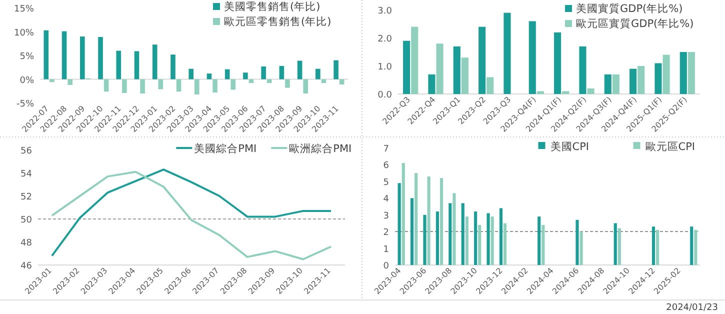  What do you see at coordinates (385, 39) in the screenshot?
I see `y-tick-label: 2.0` at bounding box center [385, 39].